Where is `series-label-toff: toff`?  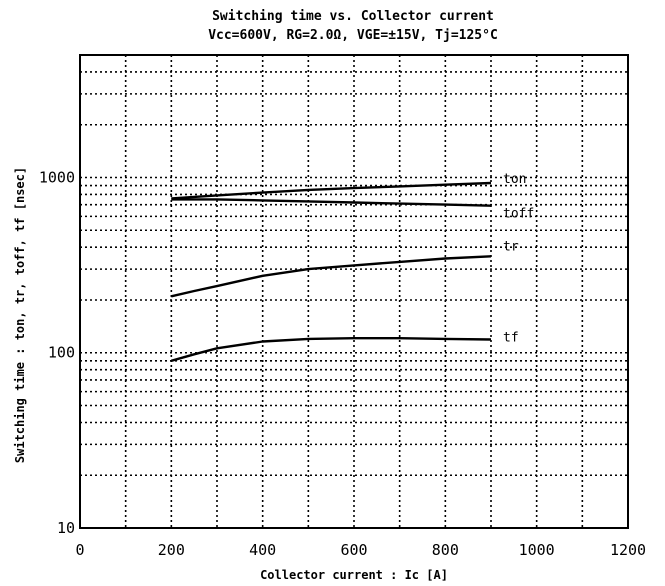
series-label-toff: toff is located at coordinates (518, 214).